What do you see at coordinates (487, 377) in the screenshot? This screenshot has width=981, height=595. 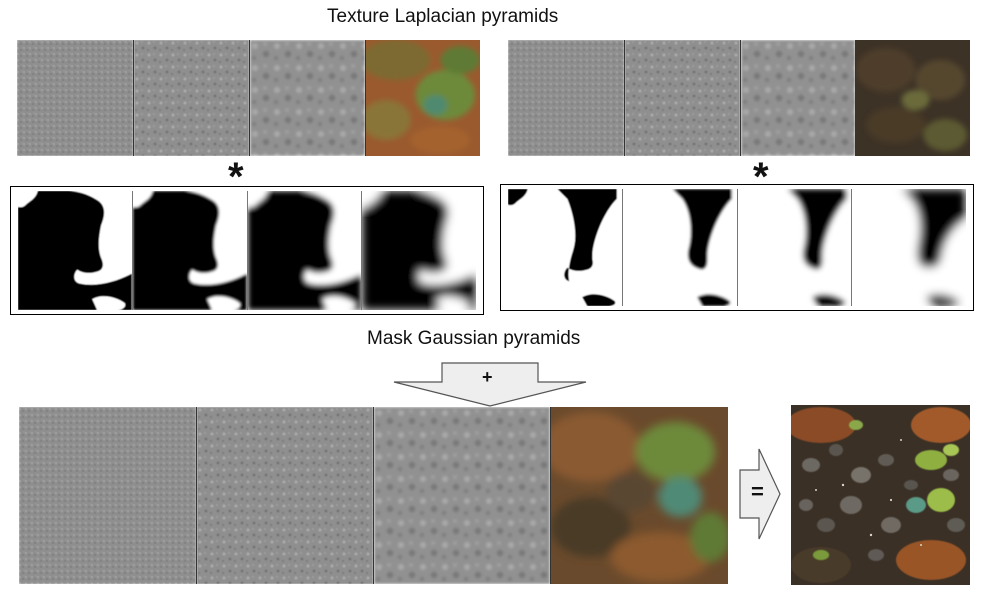 I see `plus-symbol: +` at bounding box center [487, 377].